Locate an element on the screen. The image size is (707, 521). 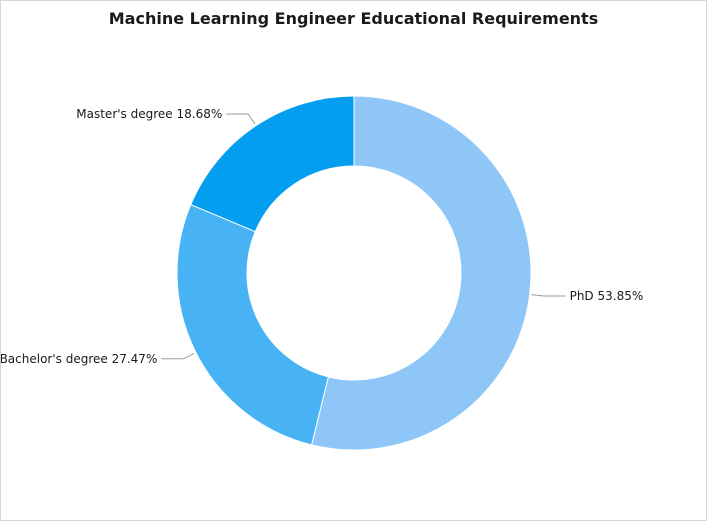
slice-bachelor-s-degree is located at coordinates (252, 324).